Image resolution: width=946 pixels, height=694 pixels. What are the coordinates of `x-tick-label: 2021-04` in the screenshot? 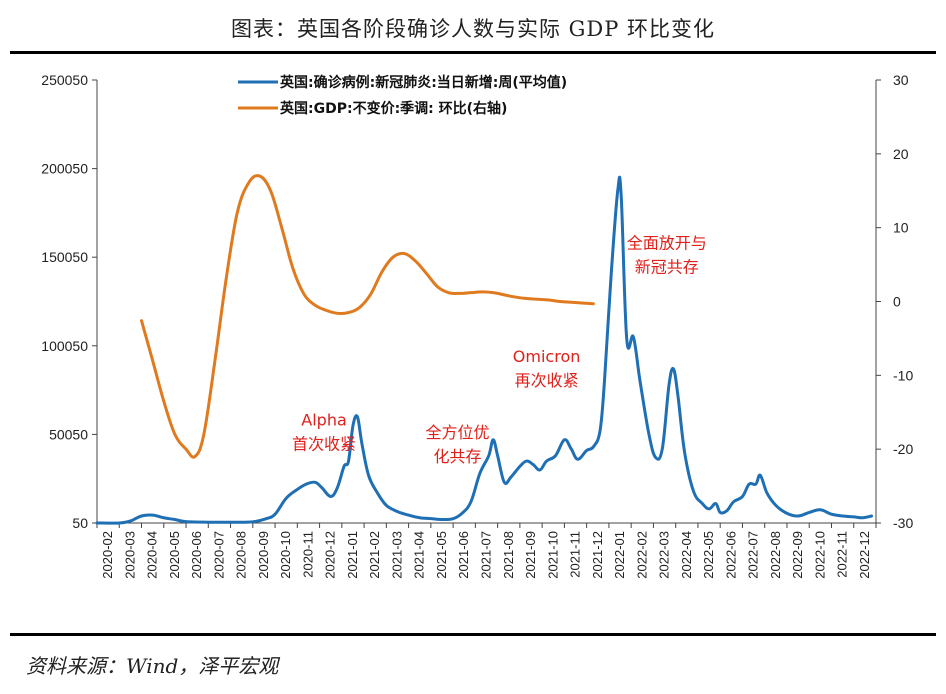 It's located at (419, 555).